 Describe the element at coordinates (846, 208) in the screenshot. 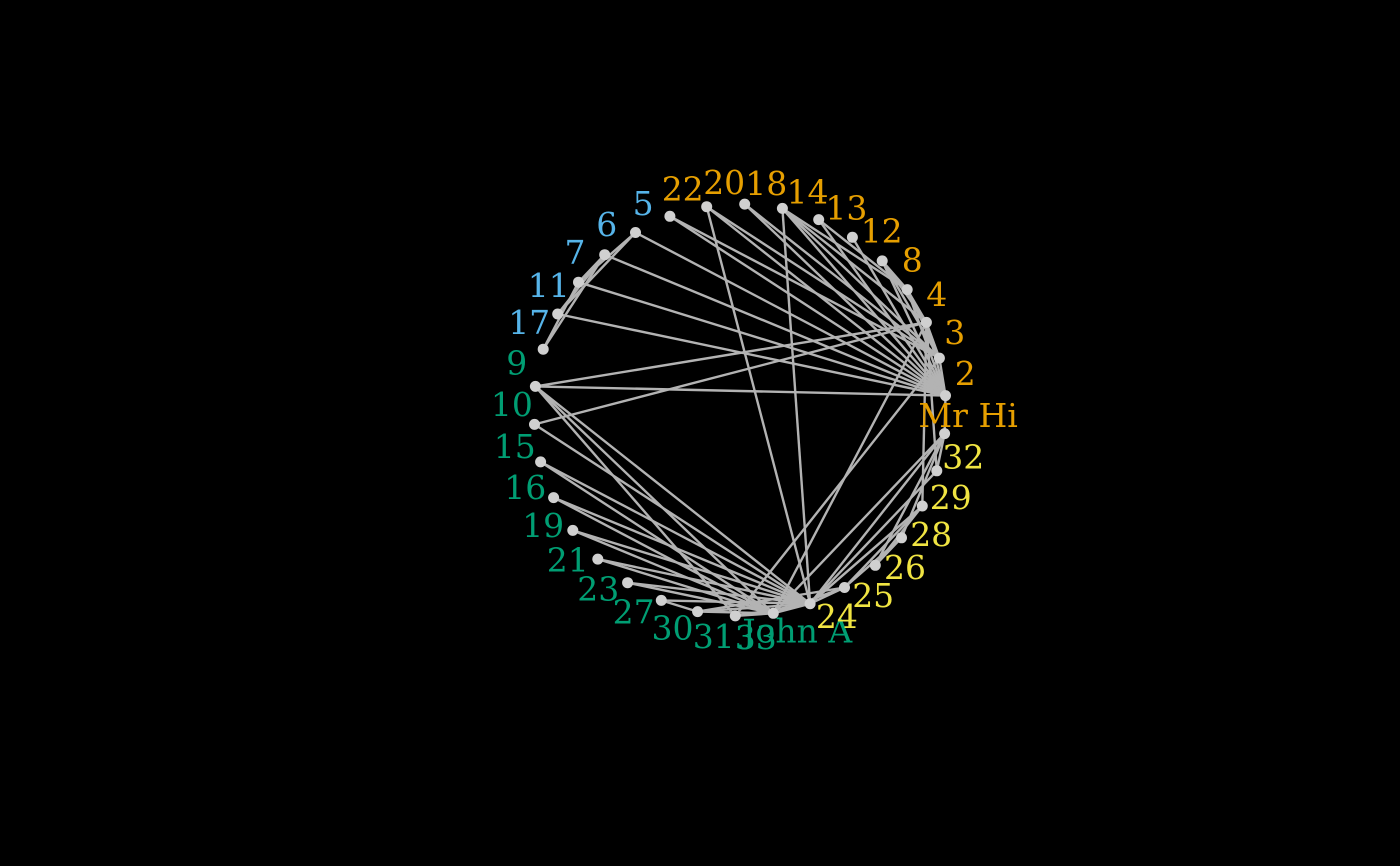

I see `graph-node-label-13: 13` at that location.